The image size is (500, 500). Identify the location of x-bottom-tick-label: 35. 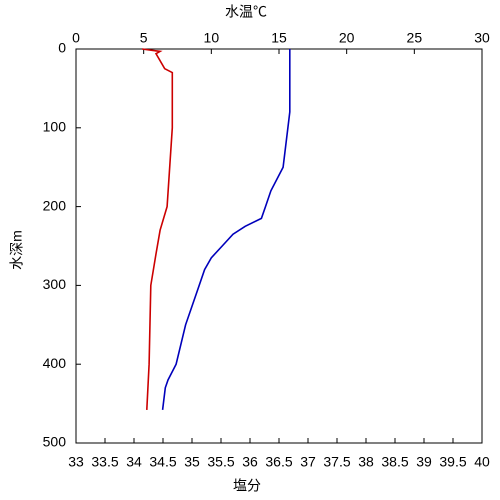
(192, 462).